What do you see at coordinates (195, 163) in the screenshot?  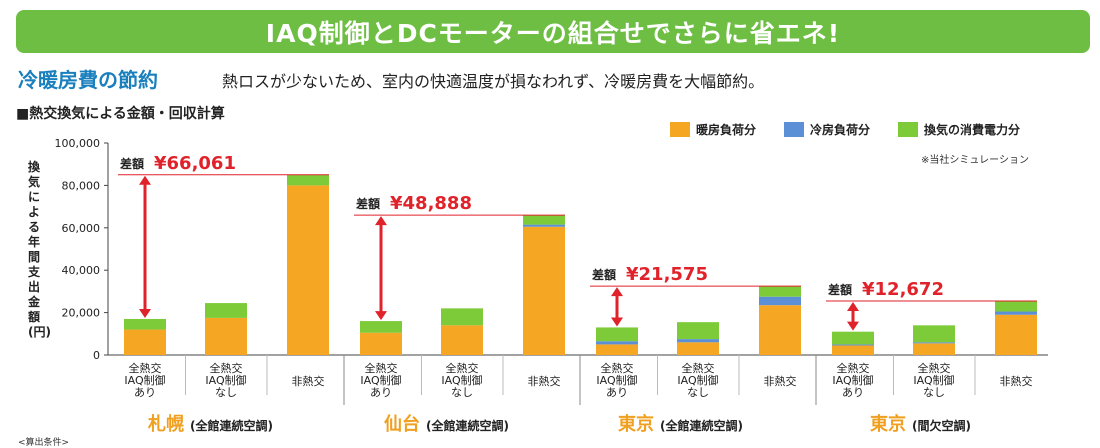 I see `difference-value: ¥66,061` at bounding box center [195, 163].